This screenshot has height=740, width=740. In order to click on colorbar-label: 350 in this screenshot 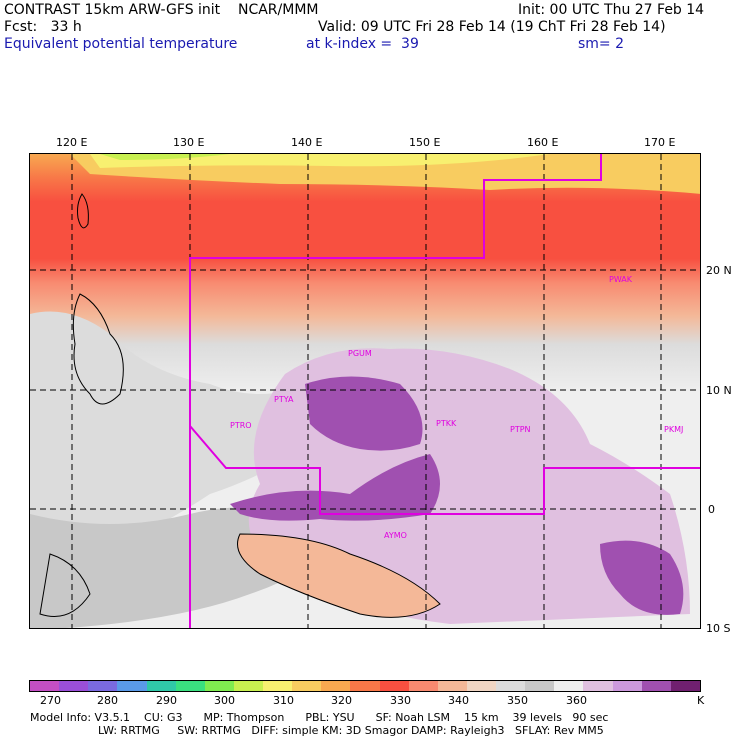, I will do `click(517, 700)`.